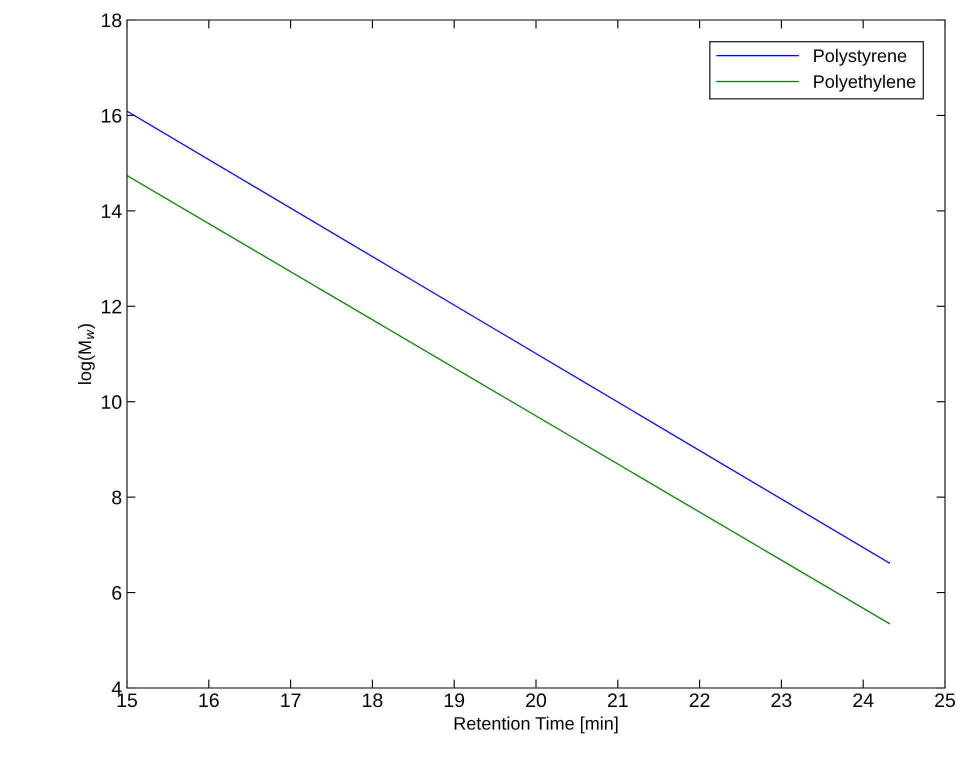 This screenshot has width=967, height=760. I want to click on y-tick-label: 16, so click(112, 115).